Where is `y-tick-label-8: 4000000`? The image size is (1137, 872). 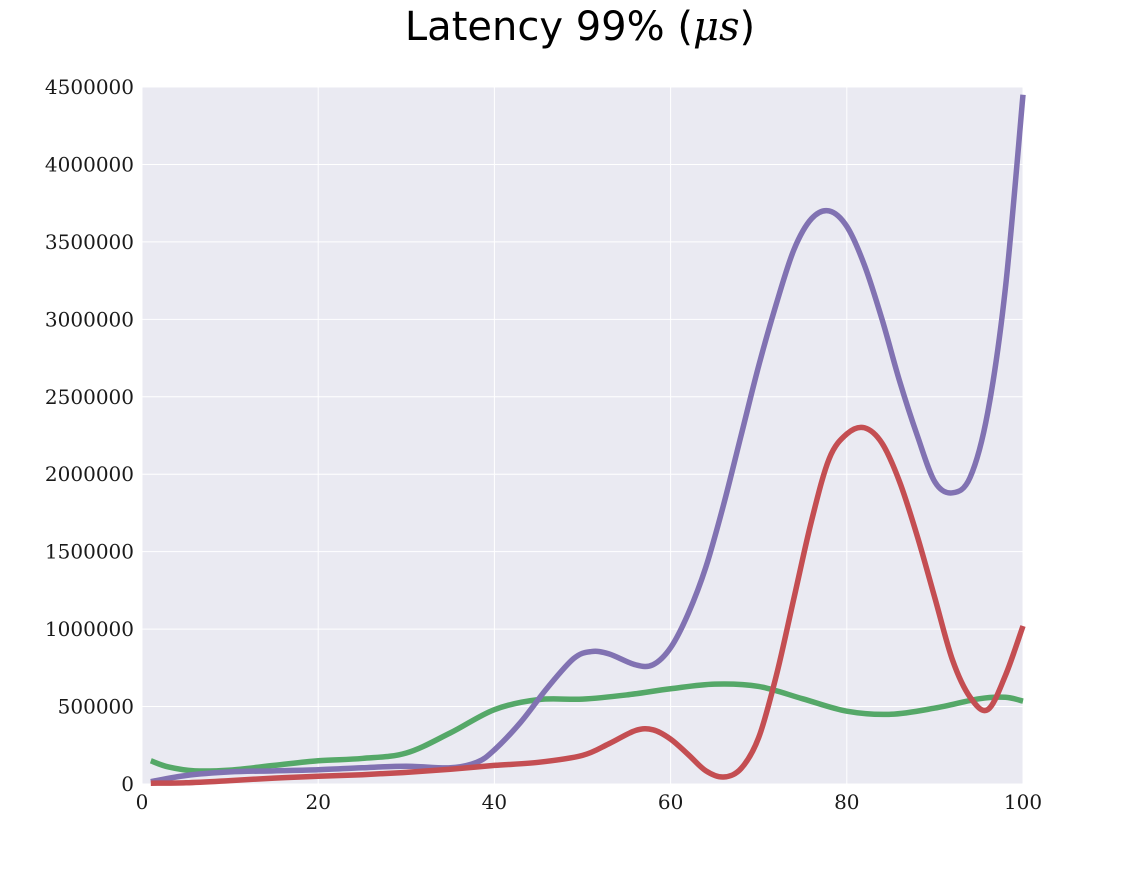
y-tick-label-8: 4000000 is located at coordinates (89, 164).